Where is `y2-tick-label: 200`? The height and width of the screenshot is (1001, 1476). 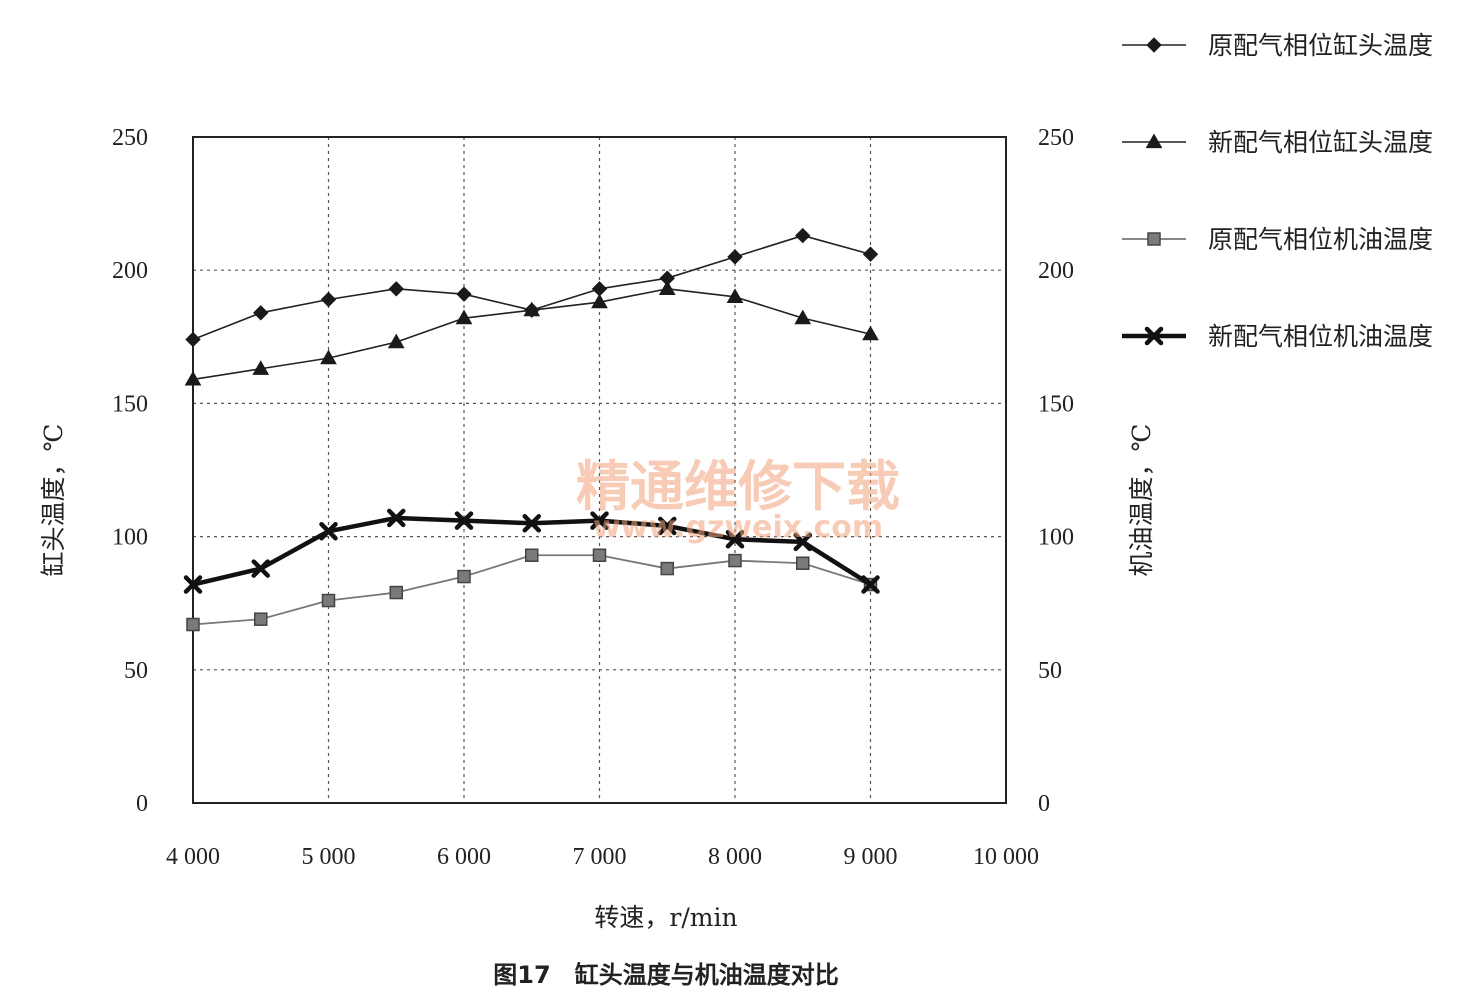 y2-tick-label: 200 is located at coordinates (1056, 271).